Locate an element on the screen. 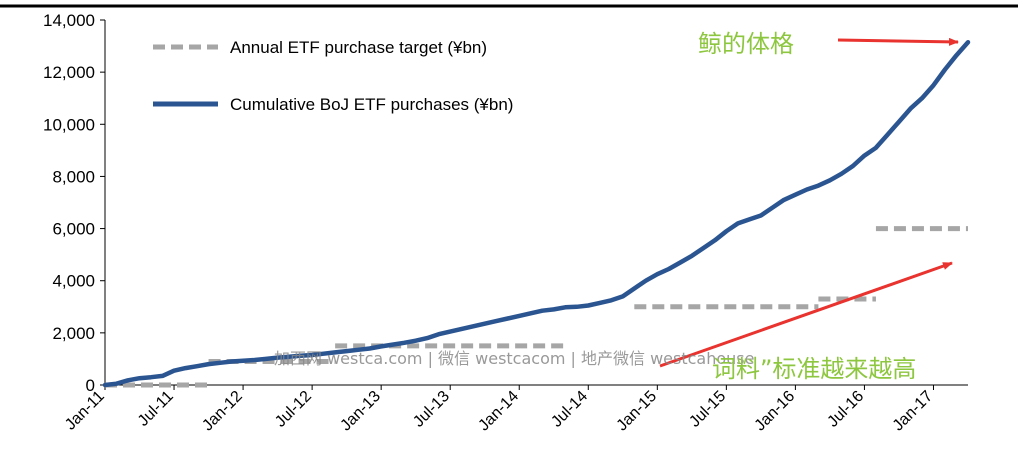 This screenshot has height=461, width=1018. legend-label-target: Annual ETF purchase target (¥bn) is located at coordinates (358, 47).